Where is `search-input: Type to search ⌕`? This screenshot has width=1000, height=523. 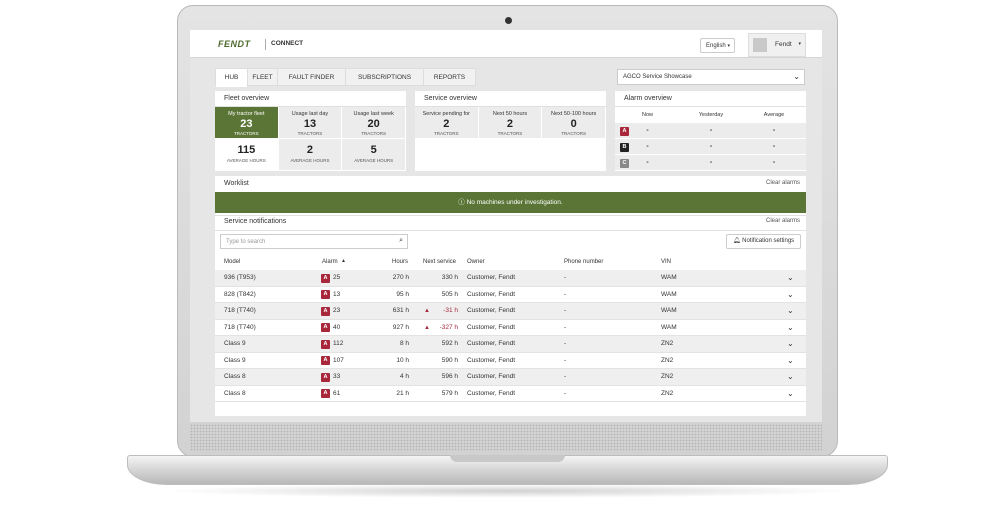 search-input: Type to search ⌕ is located at coordinates (314, 241).